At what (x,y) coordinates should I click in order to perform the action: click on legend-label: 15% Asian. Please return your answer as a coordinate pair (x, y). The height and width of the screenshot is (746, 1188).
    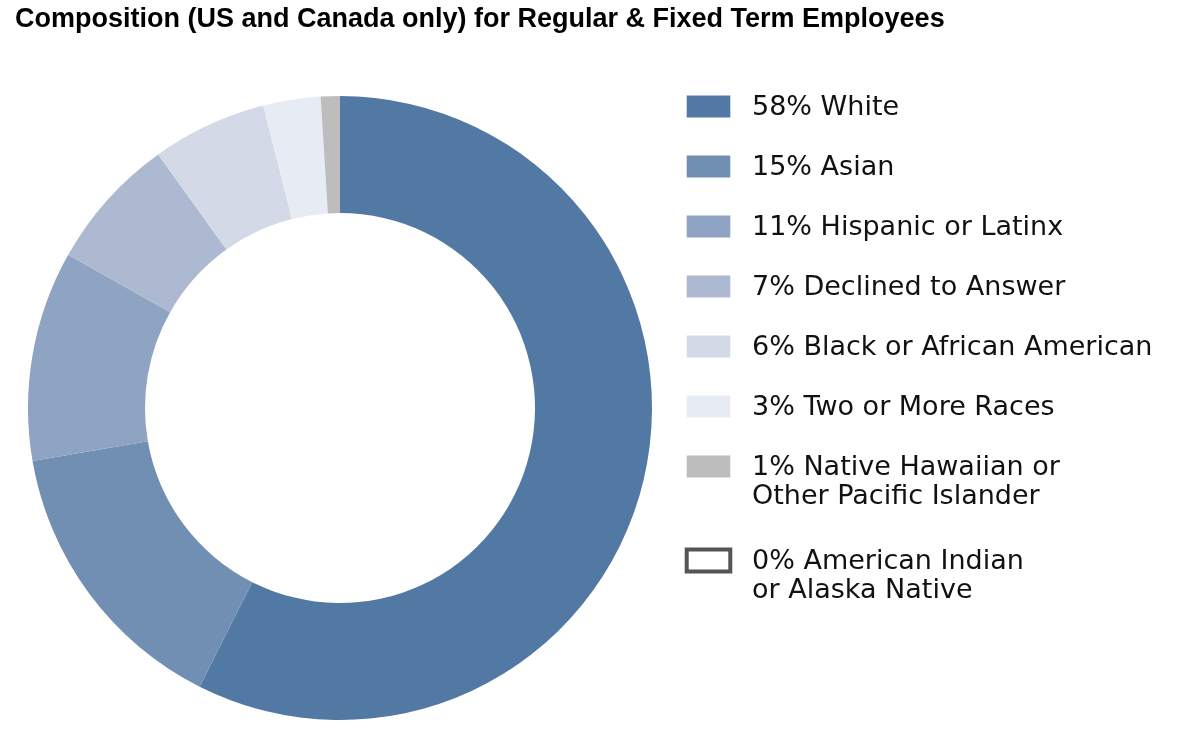
    Looking at the image, I should click on (823, 165).